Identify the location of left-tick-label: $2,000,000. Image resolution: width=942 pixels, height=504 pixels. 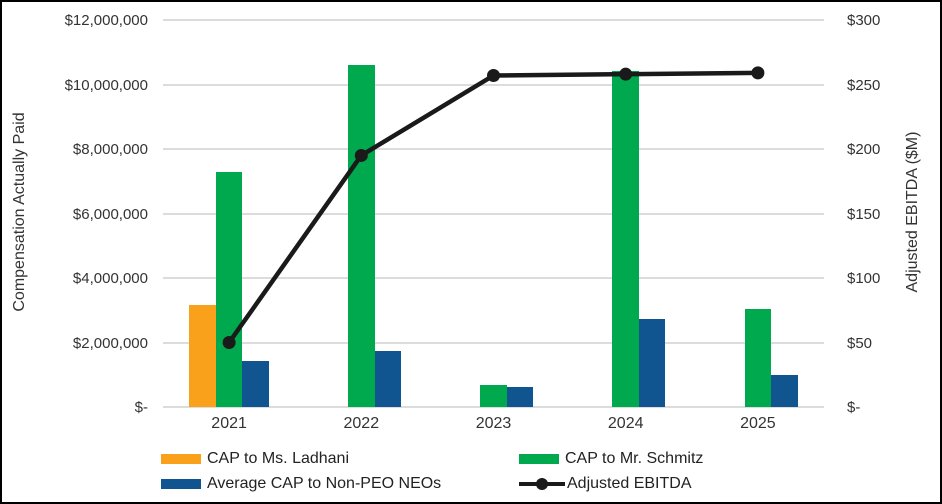
(110, 343).